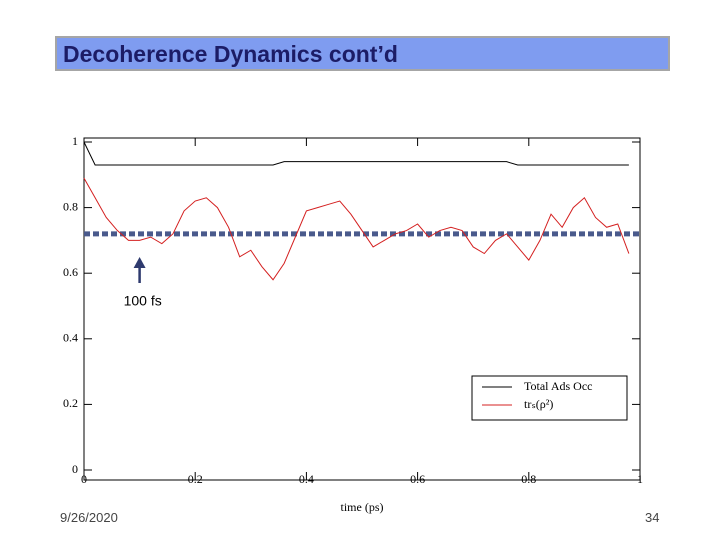 Image resolution: width=720 pixels, height=540 pixels. Describe the element at coordinates (143, 301) in the screenshot. I see `annotation-text: 100 fs` at that location.